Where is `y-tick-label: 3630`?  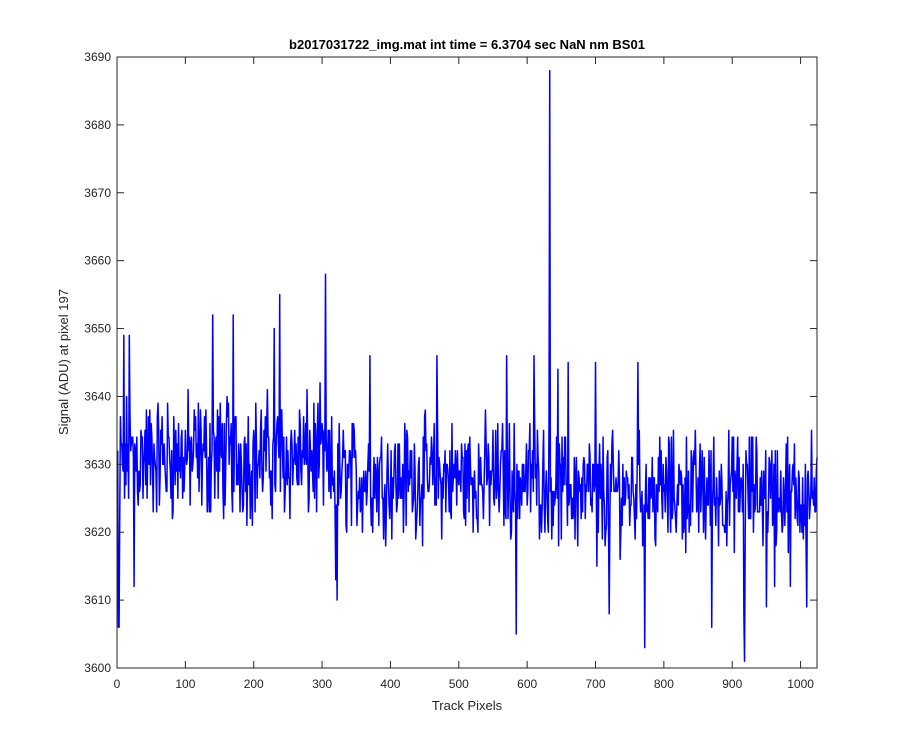 y-tick-label: 3630 is located at coordinates (97, 464).